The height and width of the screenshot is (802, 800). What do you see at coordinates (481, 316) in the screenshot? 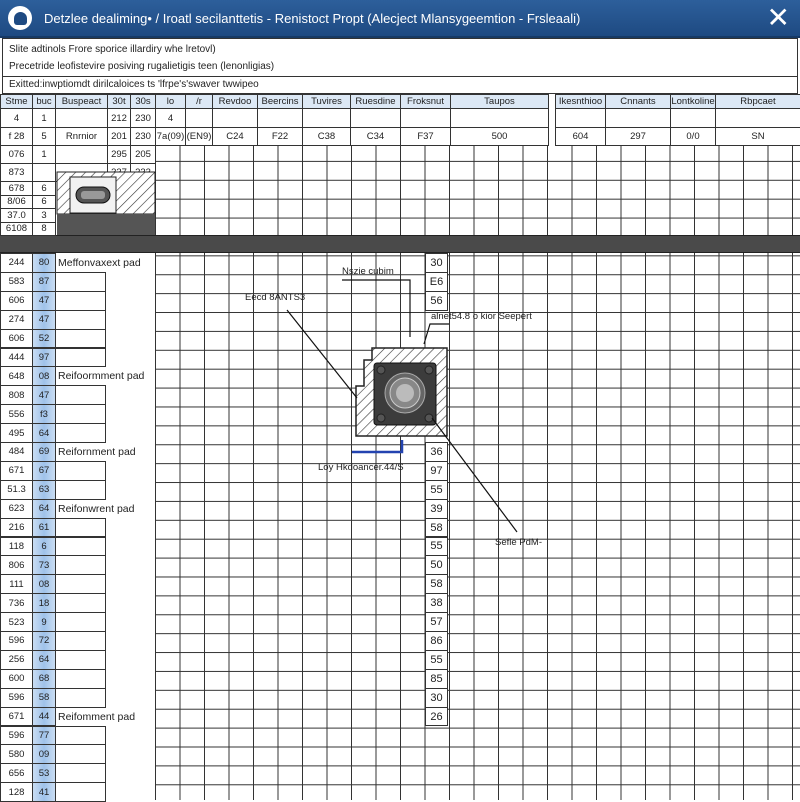
I see `annotation-right: alnet54.8 o kior Seepert` at bounding box center [481, 316].